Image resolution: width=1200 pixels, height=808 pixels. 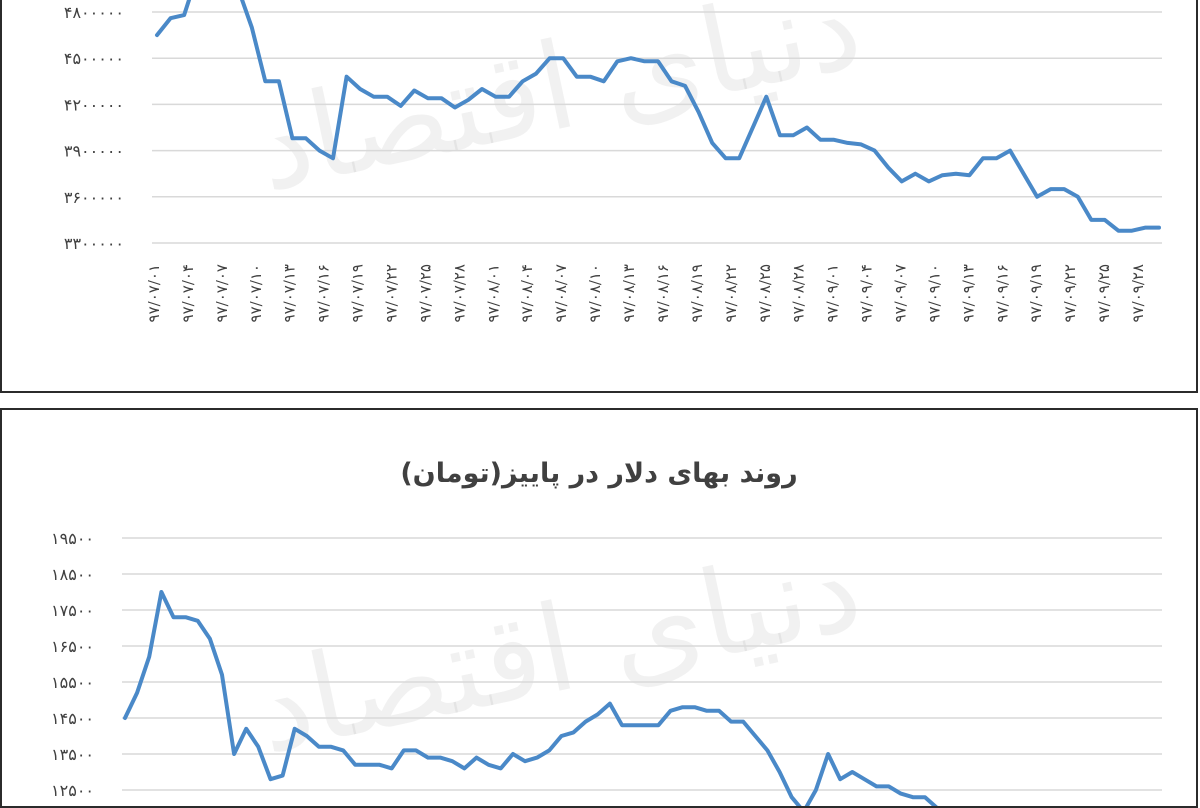 What do you see at coordinates (290, 293) in the screenshot?
I see `x-tick-label: ۹۷/۰۷/۱۳` at bounding box center [290, 293].